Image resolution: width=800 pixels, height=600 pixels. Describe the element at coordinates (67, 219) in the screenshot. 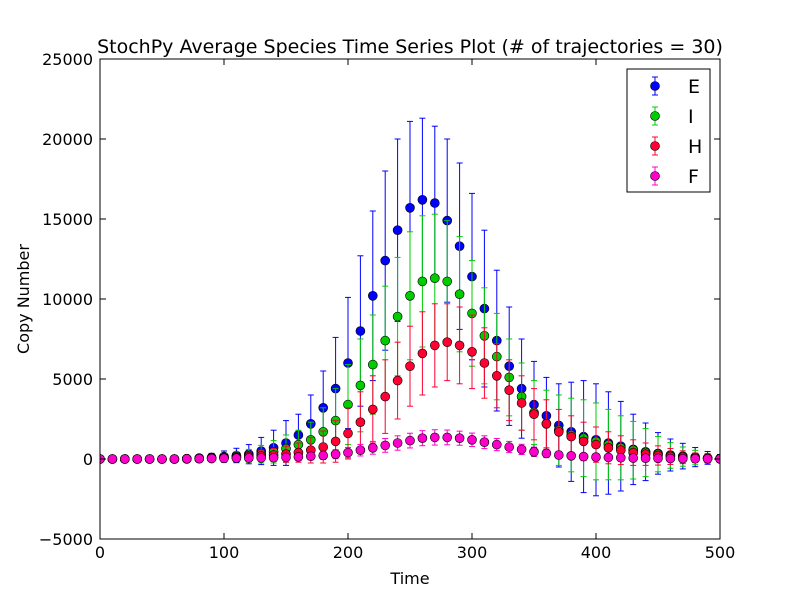

I see `y-tick-label: 15000` at that location.